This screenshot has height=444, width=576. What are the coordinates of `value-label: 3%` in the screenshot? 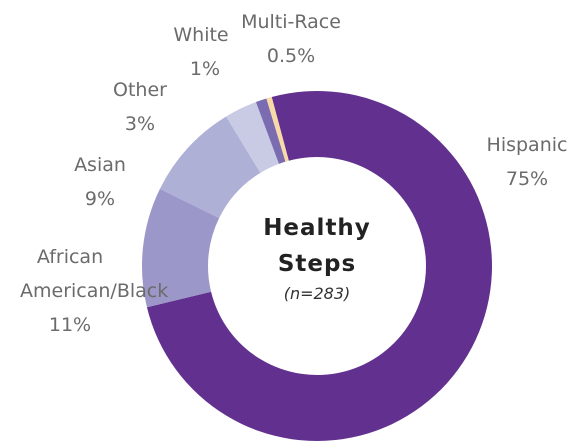 It's located at (140, 124).